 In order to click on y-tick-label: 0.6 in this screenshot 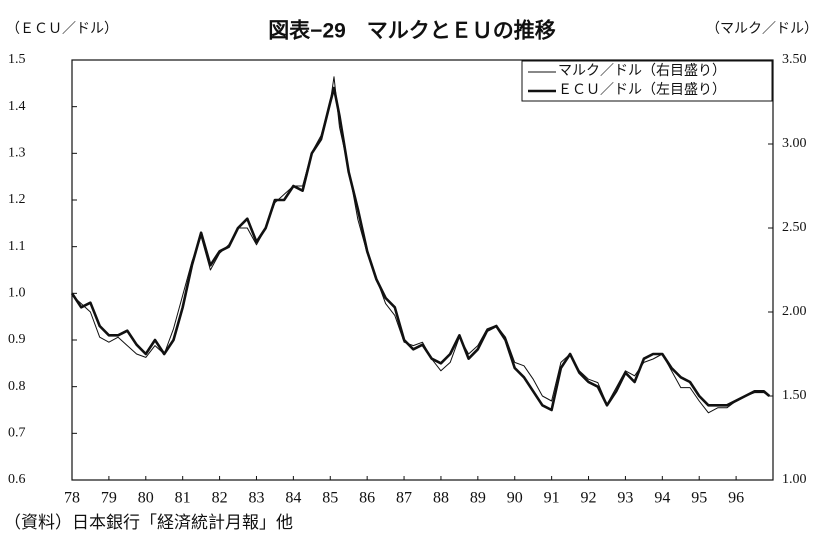, I will do `click(17, 479)`.